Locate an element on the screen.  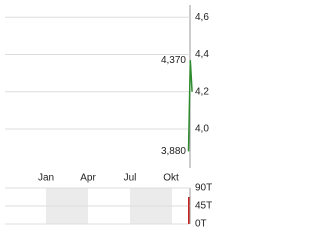
y-tick-label: 4,4 is located at coordinates (202, 54).